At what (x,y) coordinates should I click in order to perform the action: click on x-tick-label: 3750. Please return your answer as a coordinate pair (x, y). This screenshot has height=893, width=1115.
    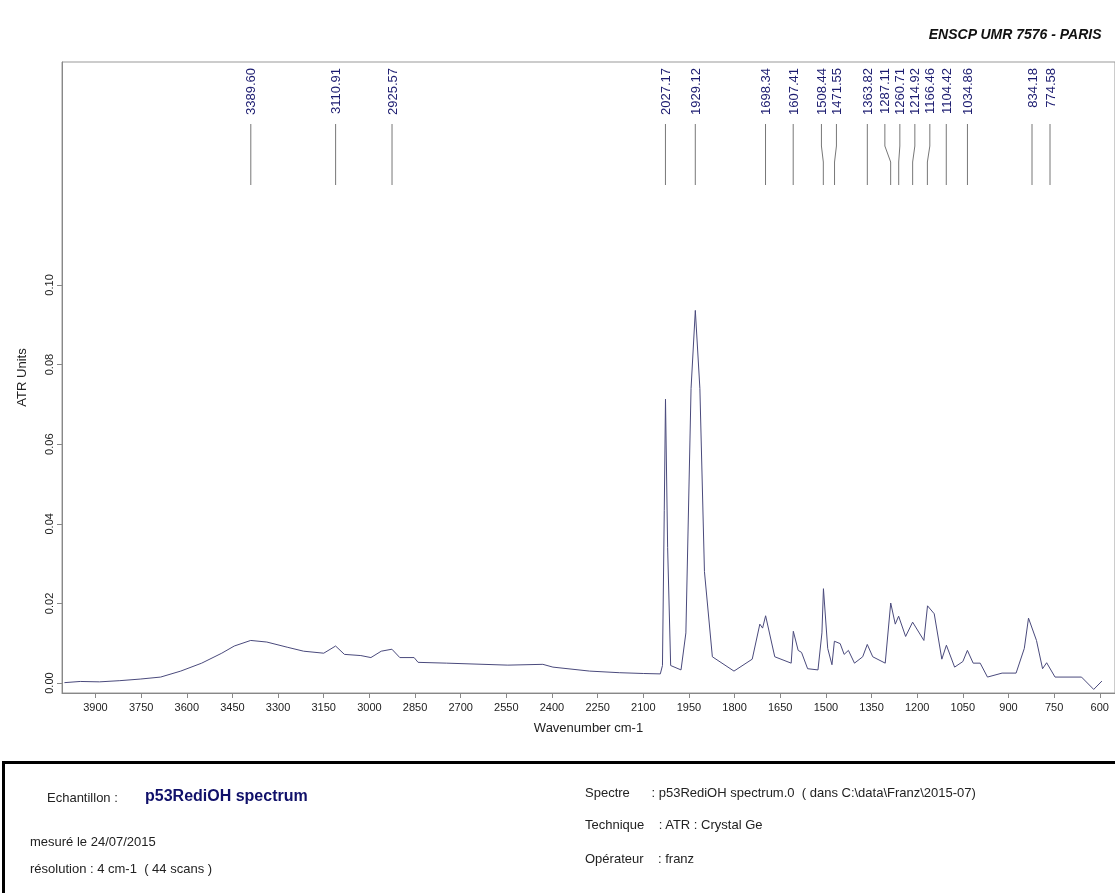
    Looking at the image, I should click on (141, 706).